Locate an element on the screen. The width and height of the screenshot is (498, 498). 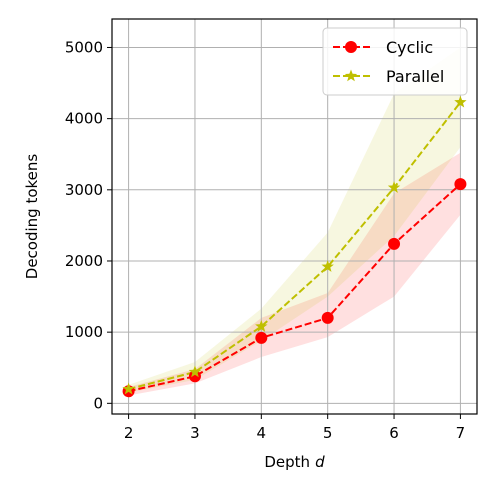
x-axis-label-variable: d is located at coordinates (320, 462).